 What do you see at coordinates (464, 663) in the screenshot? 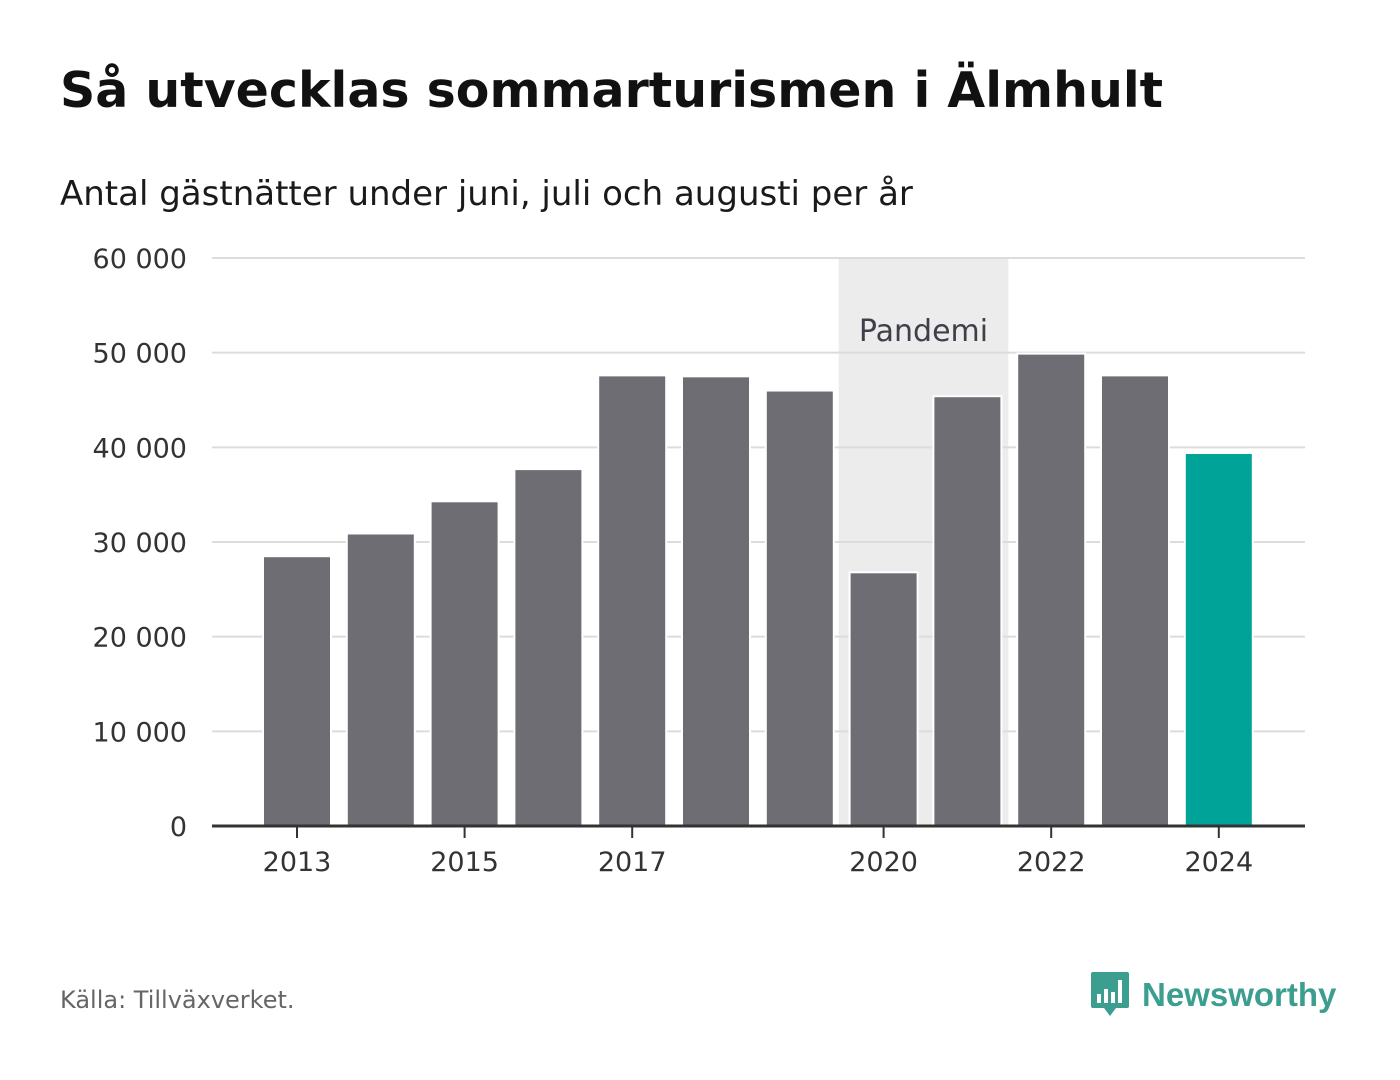
I see `bar-2015` at bounding box center [464, 663].